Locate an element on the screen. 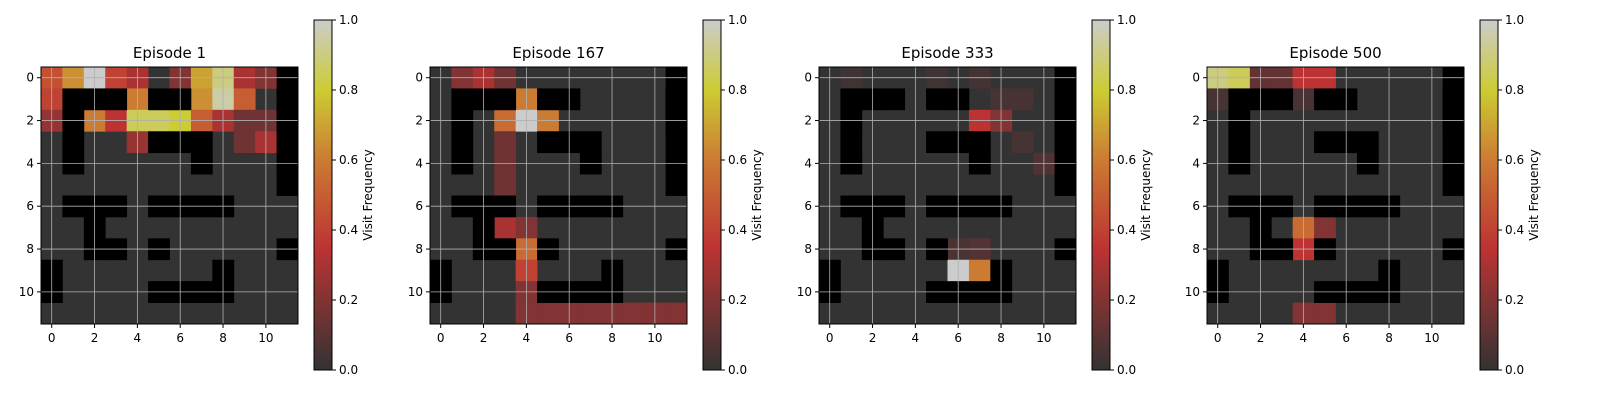 Image resolution: width=1600 pixels, height=400 pixels. colorbar-tick-label: 0.8 is located at coordinates (1126, 90).